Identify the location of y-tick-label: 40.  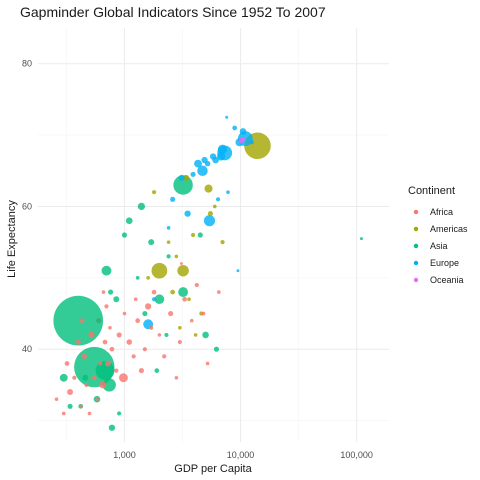
(27, 349).